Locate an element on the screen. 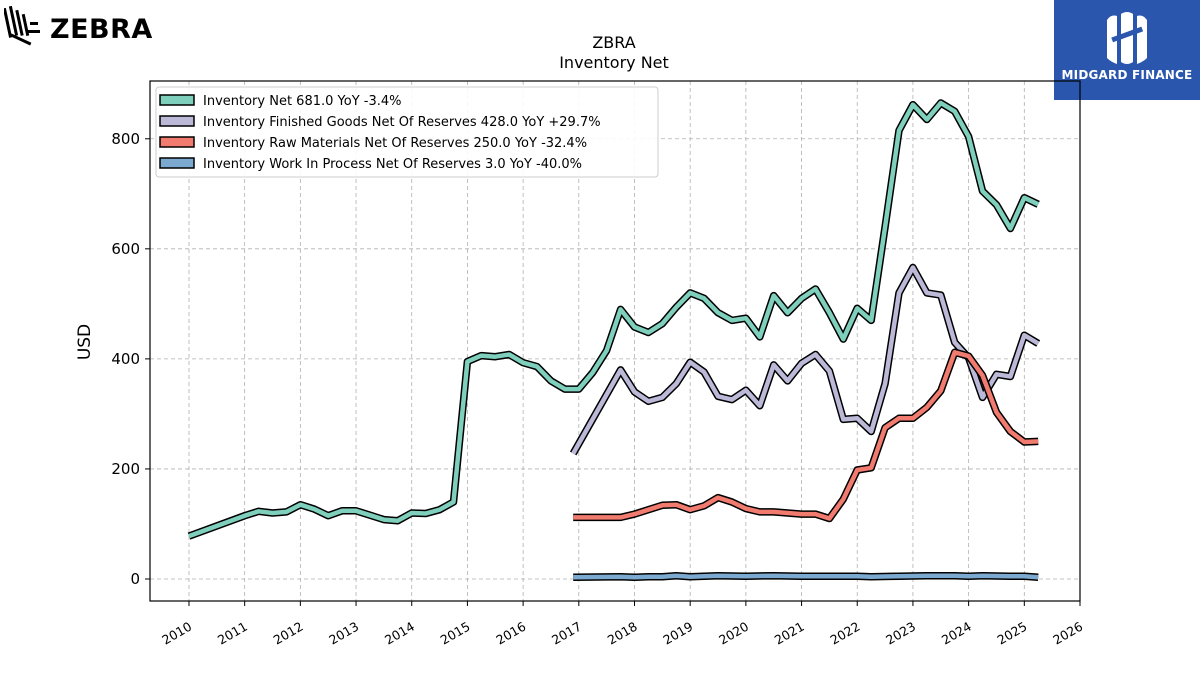  chart-subtitle: Inventory Net is located at coordinates (614, 62).